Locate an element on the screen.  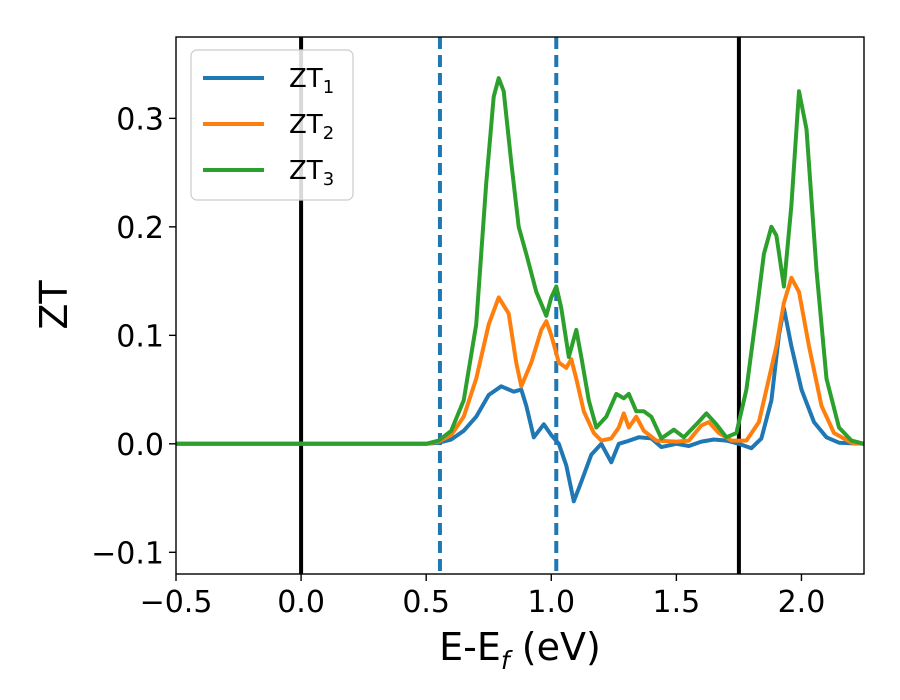
legend-label-3: ZT3 is located at coordinates (311, 173).